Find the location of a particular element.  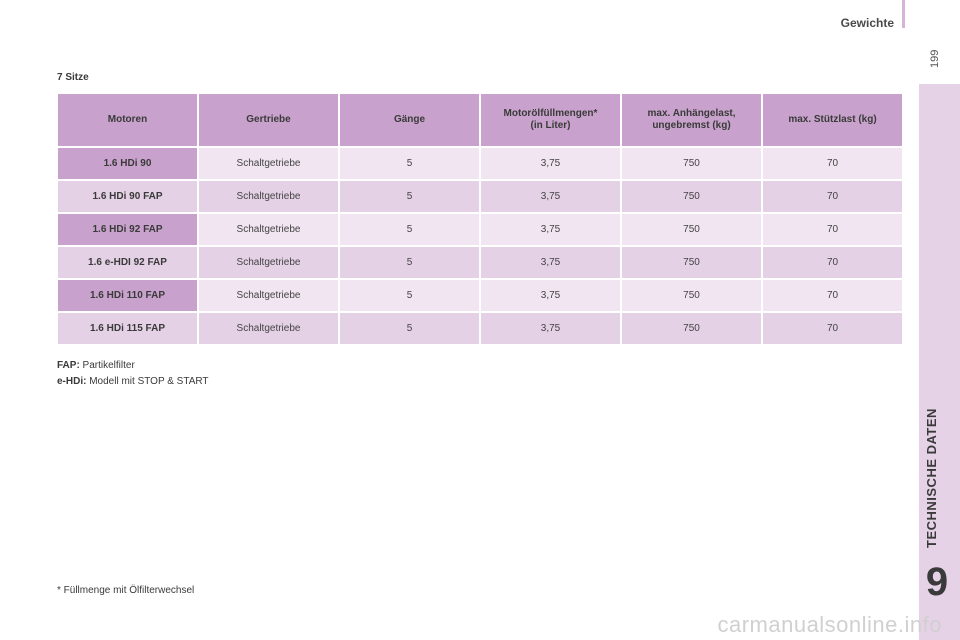

column-header: Gänge is located at coordinates (409, 120).